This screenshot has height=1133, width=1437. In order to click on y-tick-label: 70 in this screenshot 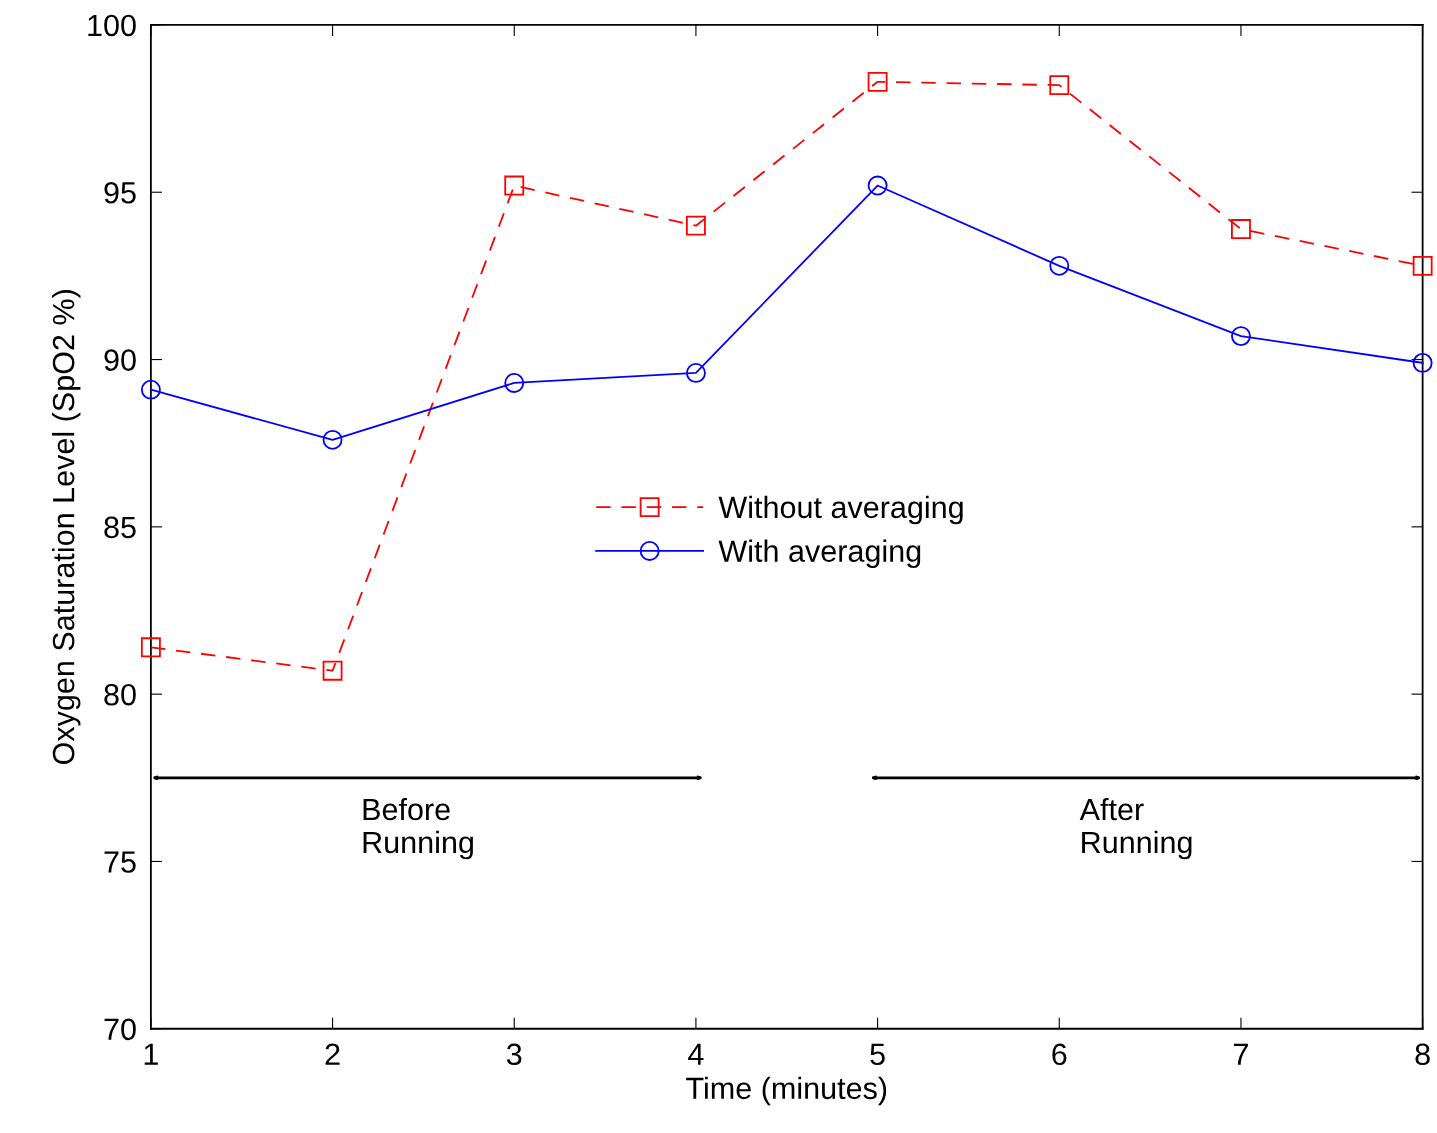, I will do `click(120, 1029)`.